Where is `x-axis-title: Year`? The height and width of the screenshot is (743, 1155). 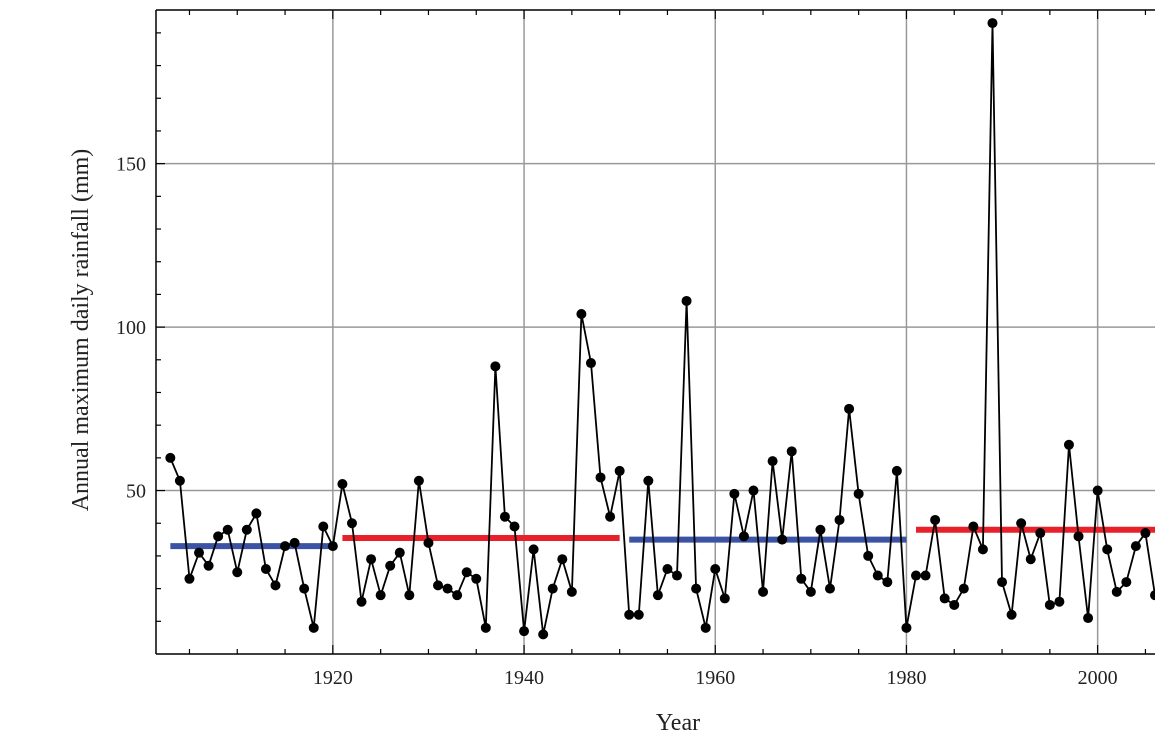
x-axis-title: Year is located at coordinates (678, 723).